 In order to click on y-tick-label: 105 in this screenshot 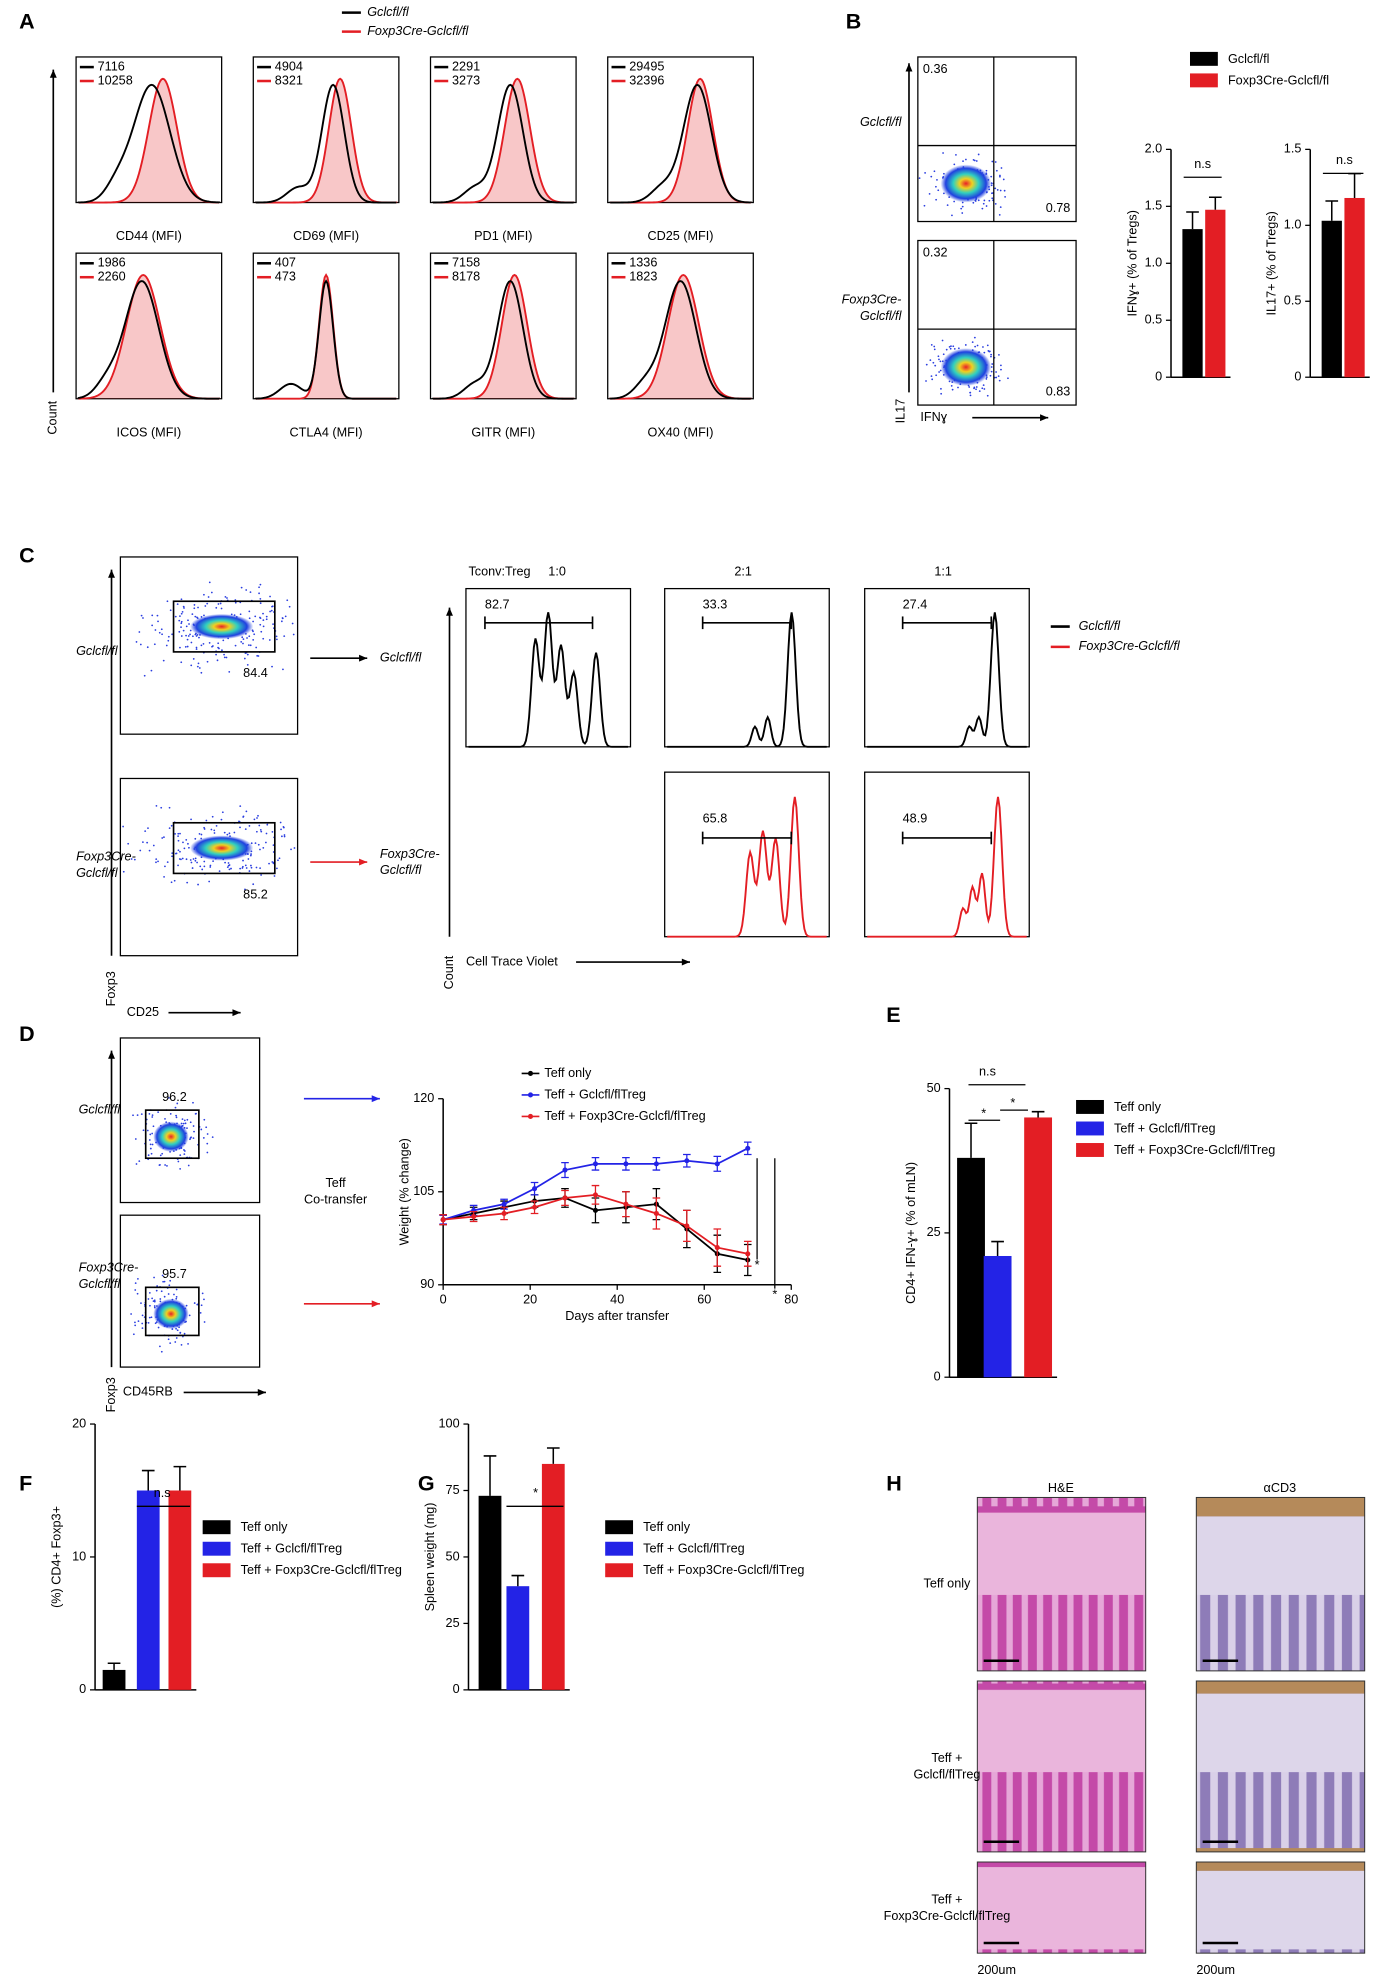, I will do `click(423, 1191)`.